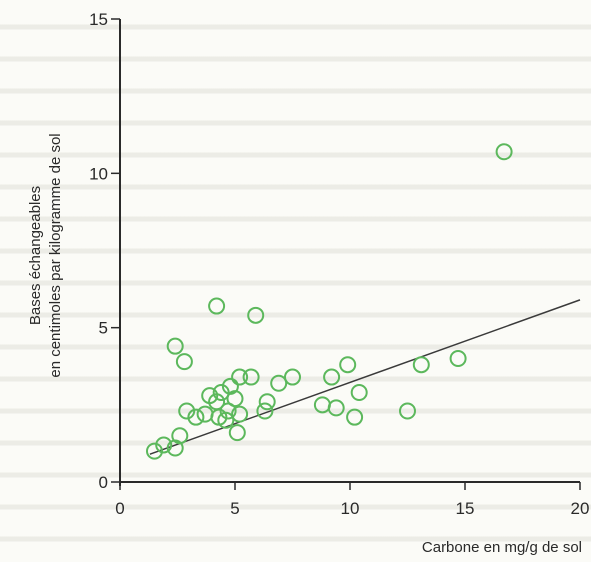 Image resolution: width=591 pixels, height=562 pixels. Describe the element at coordinates (465, 508) in the screenshot. I see `x-tick-label: 15` at that location.